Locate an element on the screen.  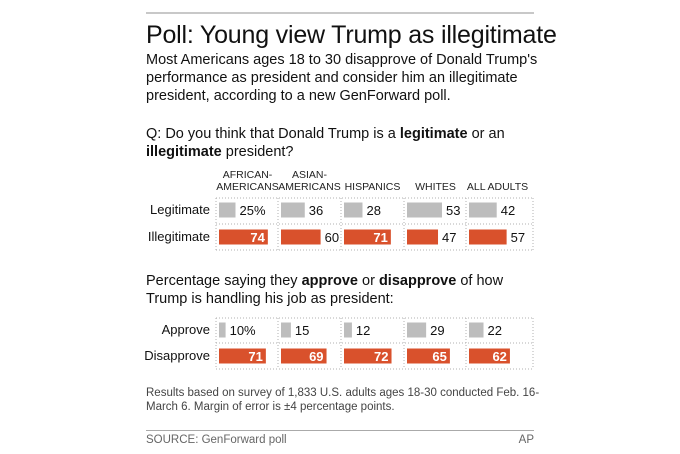
data-label: 62 is located at coordinates (499, 356).